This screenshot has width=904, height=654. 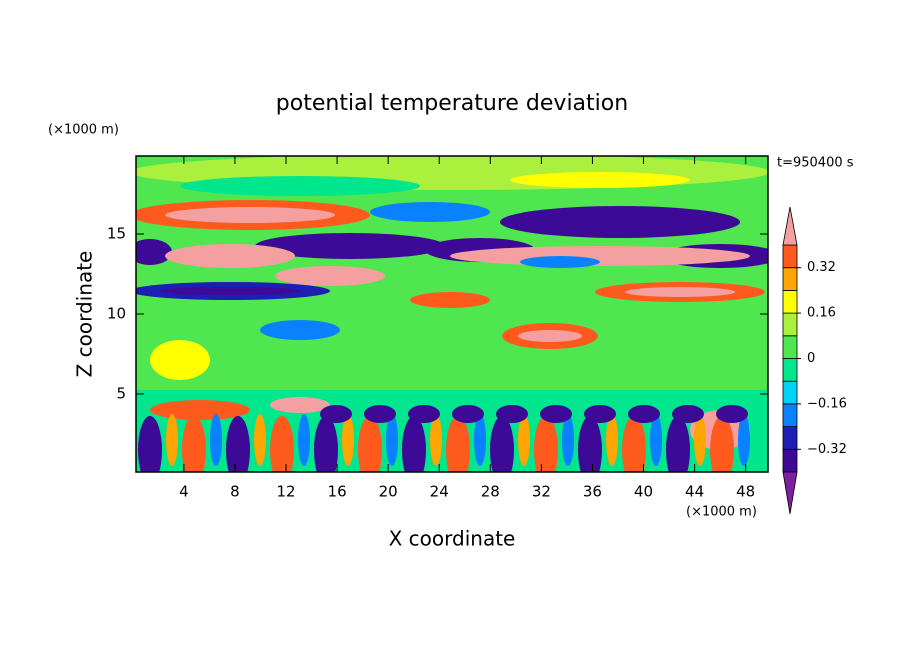 I want to click on x-tick-label: 12, so click(x=285, y=492).